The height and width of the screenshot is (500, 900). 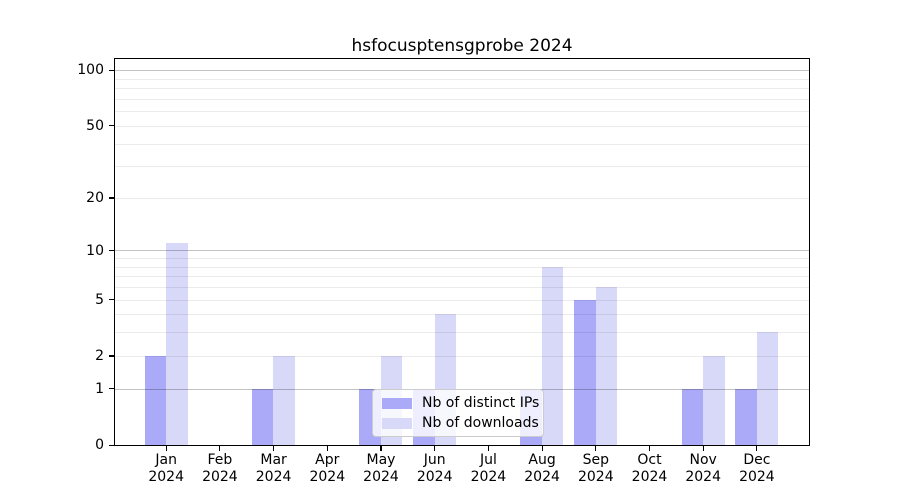 I want to click on x-tick-label-jan: Jan 2024, so click(x=166, y=469).